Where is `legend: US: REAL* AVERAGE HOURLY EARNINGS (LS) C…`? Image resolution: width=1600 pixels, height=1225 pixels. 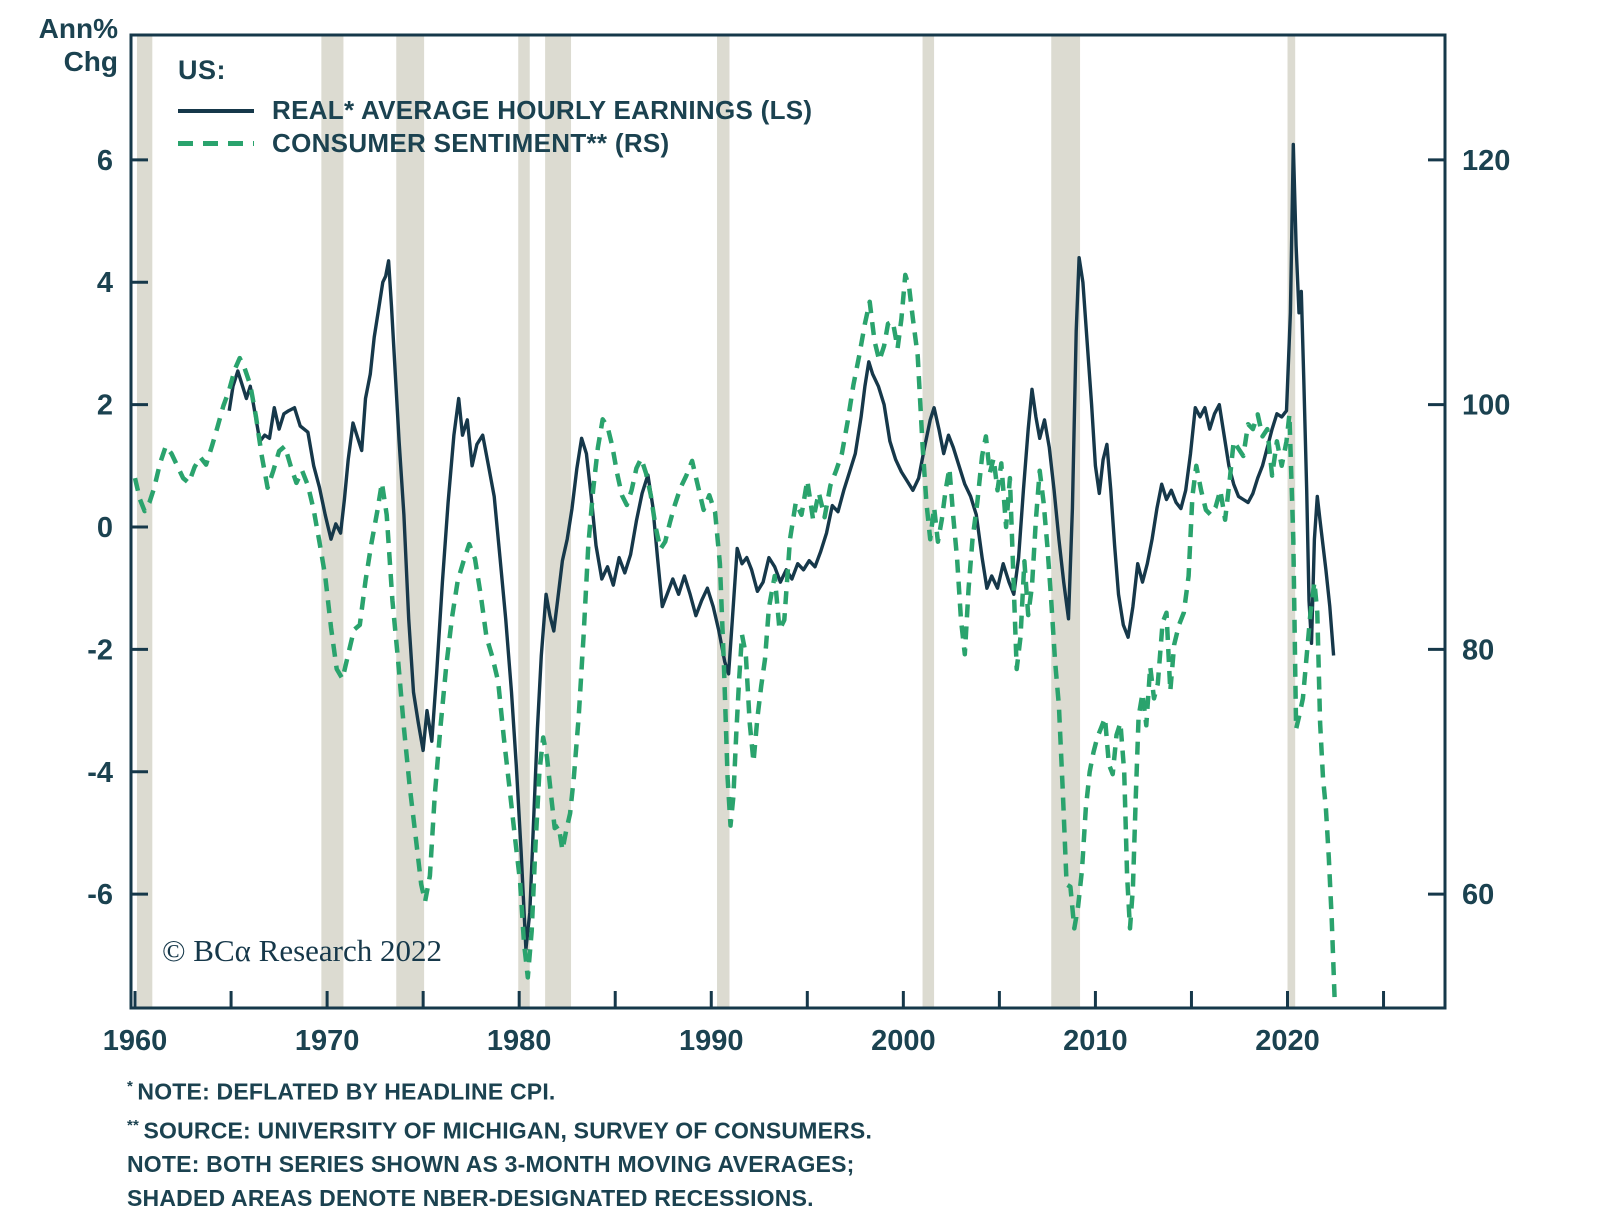
legend: US: REAL* AVERAGE HOURLY EARNINGS (LS) C… is located at coordinates (495, 107).